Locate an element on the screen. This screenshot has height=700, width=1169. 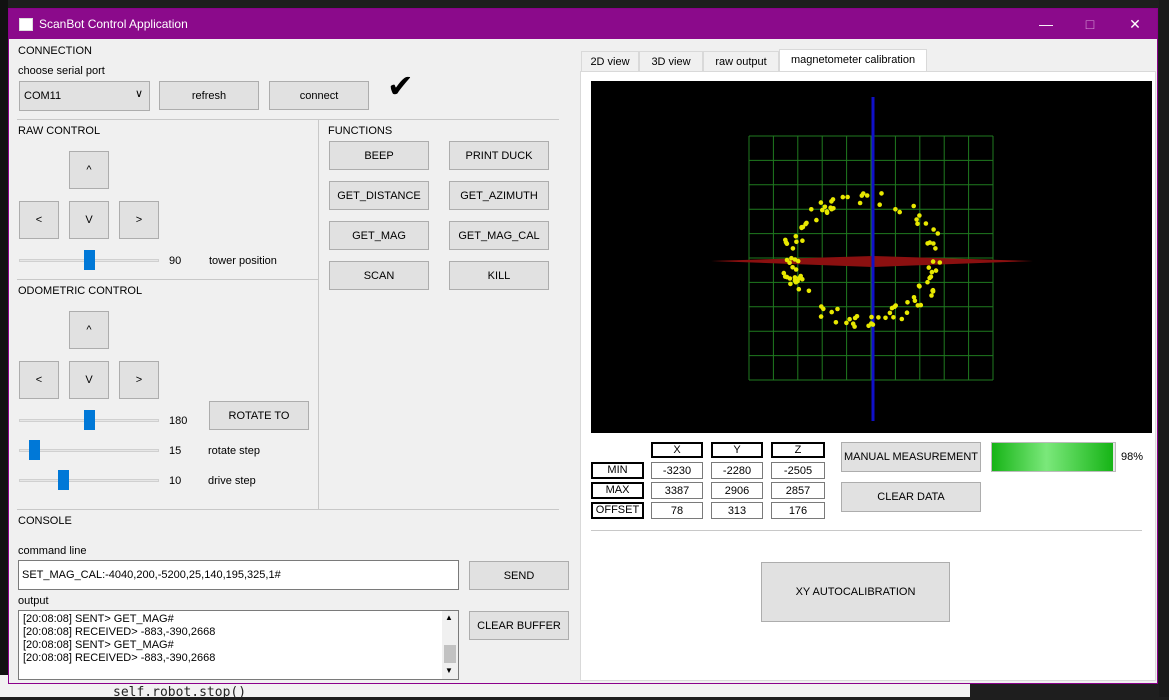
manual-measurement-button: MANUAL MEASUREMENT is located at coordinates (911, 457).